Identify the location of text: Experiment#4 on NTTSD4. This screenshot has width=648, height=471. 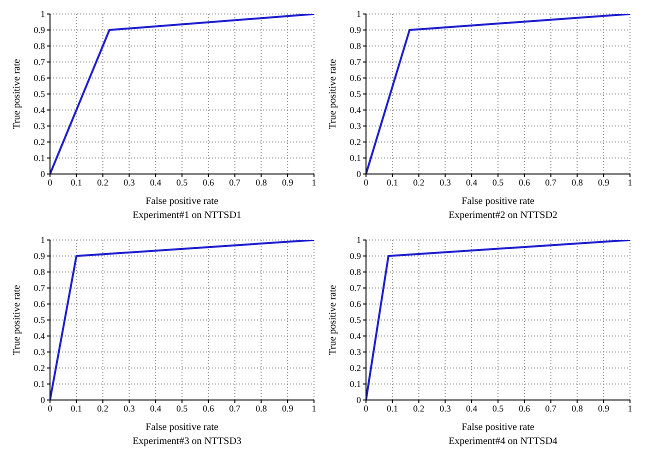
(503, 441).